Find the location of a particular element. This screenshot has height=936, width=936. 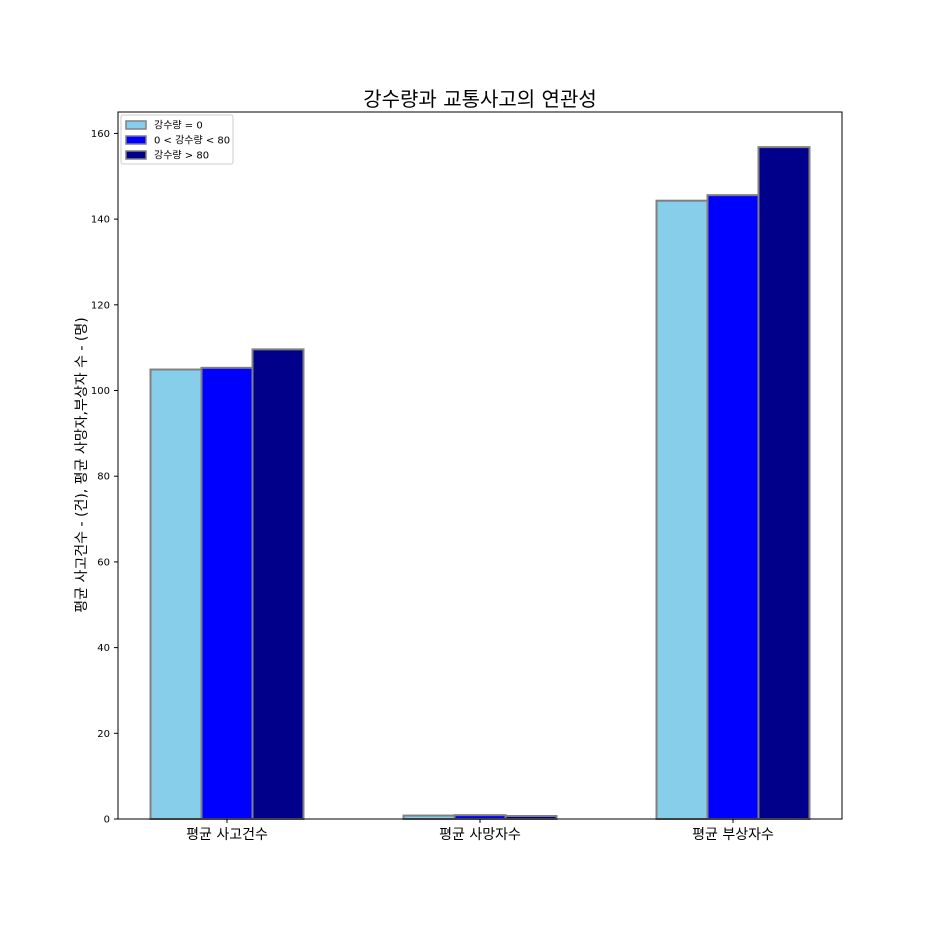

y-tick-label: 120 is located at coordinates (100, 305).